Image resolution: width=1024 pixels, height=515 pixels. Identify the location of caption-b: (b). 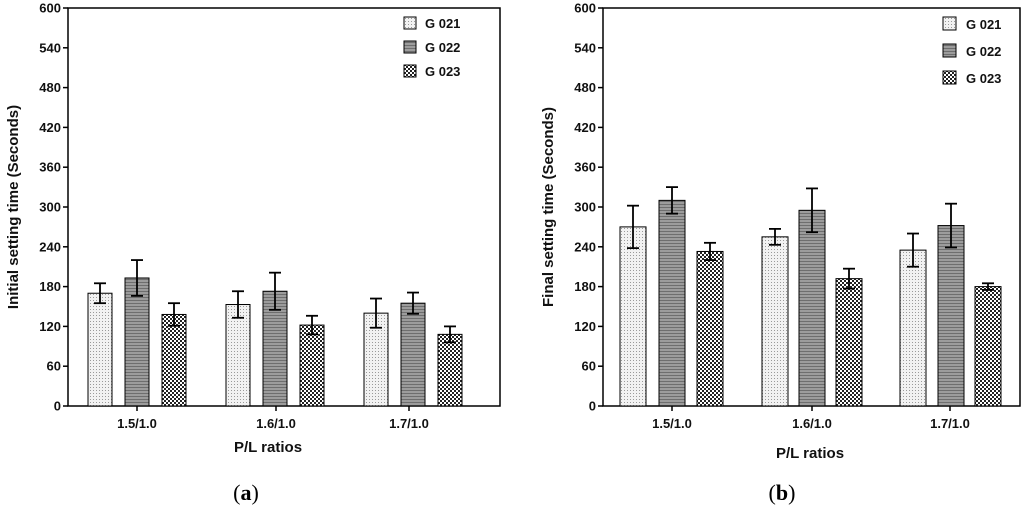
(782, 492).